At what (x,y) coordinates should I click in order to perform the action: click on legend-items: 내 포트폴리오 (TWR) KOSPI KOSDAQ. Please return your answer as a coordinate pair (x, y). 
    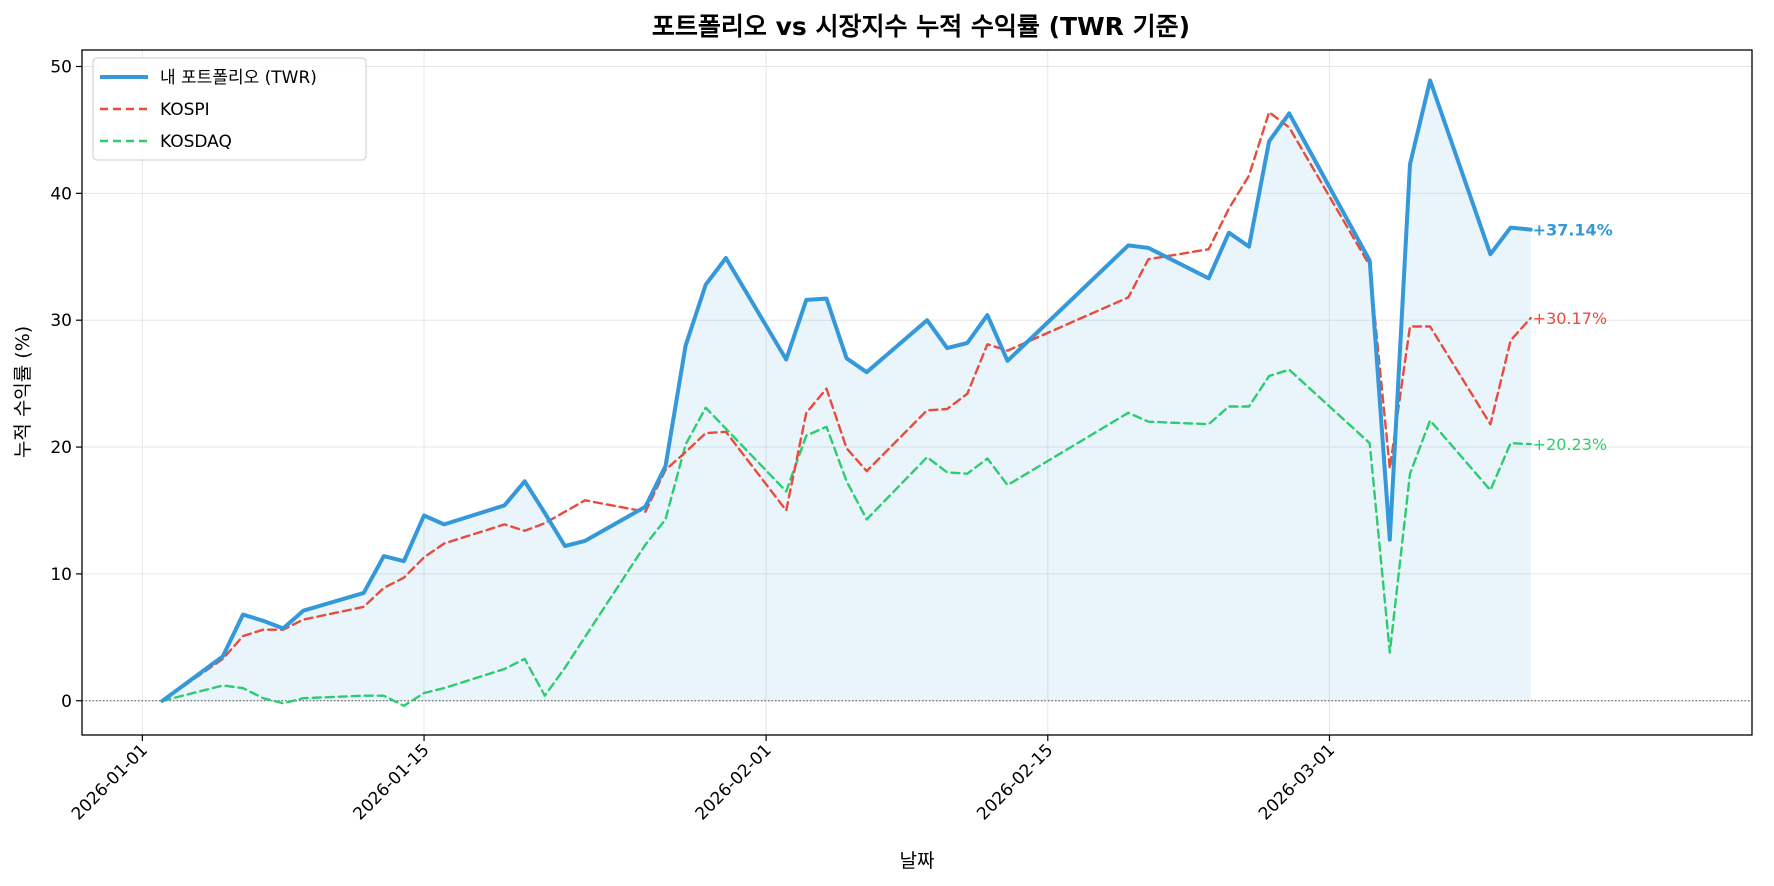
    Looking at the image, I should click on (208, 110).